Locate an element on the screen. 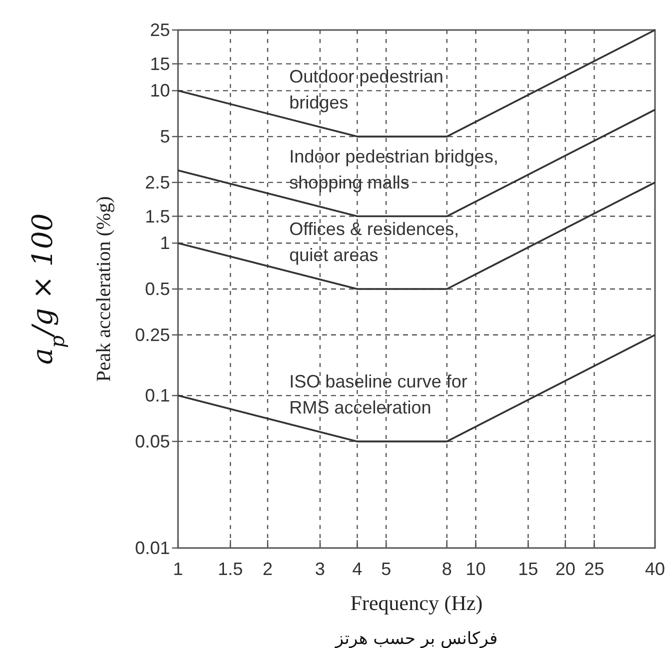 The image size is (666, 648). y-tick-label: 0.25 is located at coordinates (152, 334).